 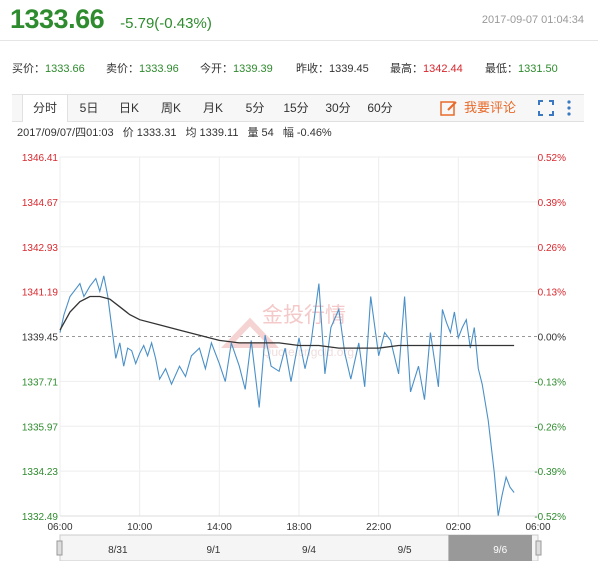 I want to click on navigator-label: 9/4, so click(x=309, y=550).